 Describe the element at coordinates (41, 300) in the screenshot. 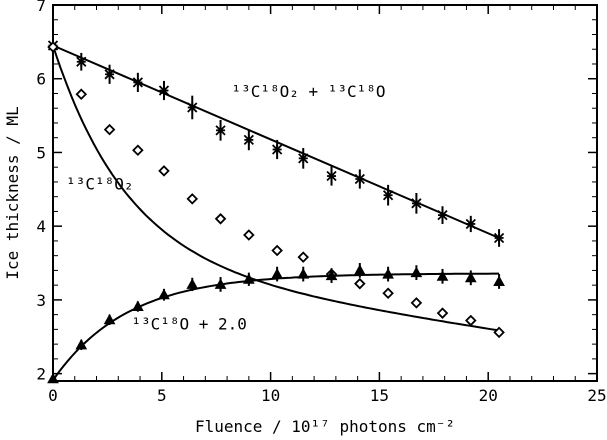

I see `y-tick-label: 3` at that location.